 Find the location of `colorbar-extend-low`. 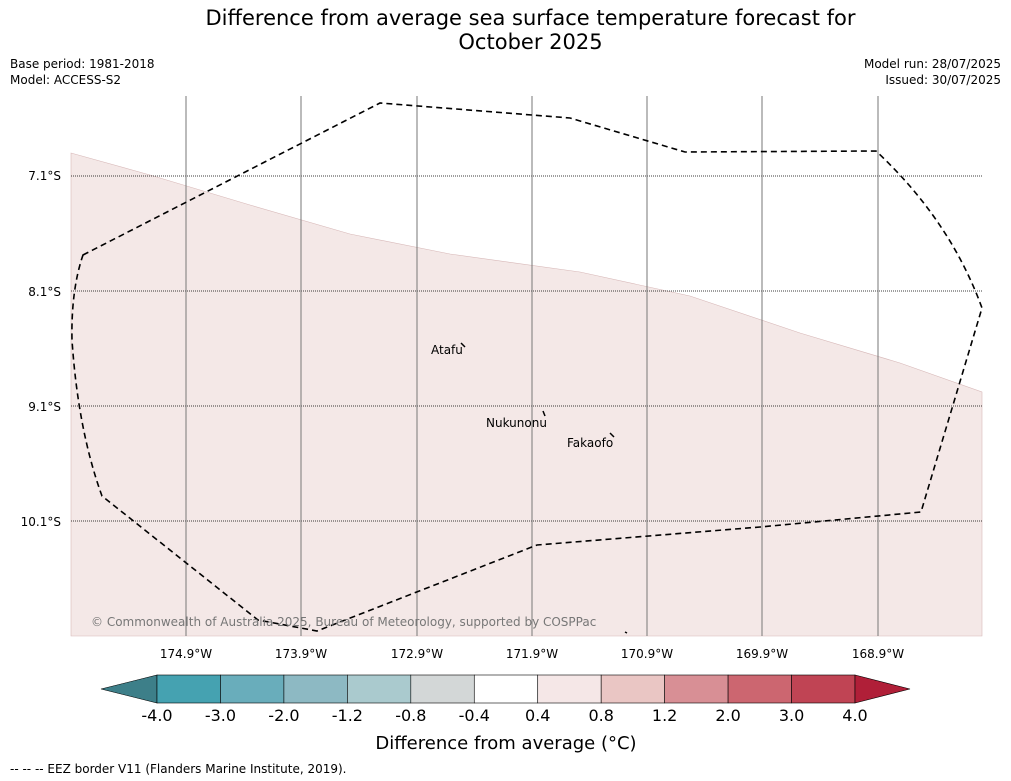

colorbar-extend-low is located at coordinates (129, 689).